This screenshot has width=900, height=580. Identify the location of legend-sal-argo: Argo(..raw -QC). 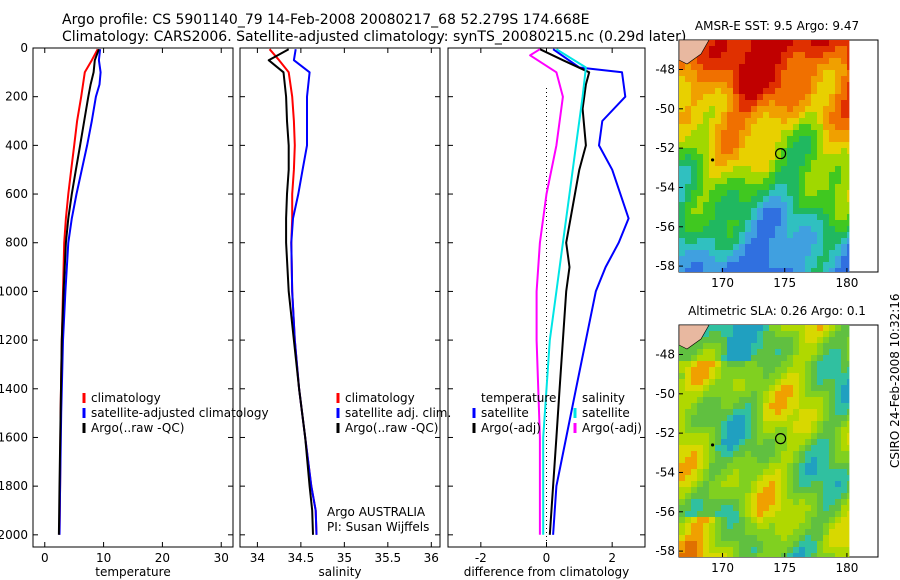
(391, 428).